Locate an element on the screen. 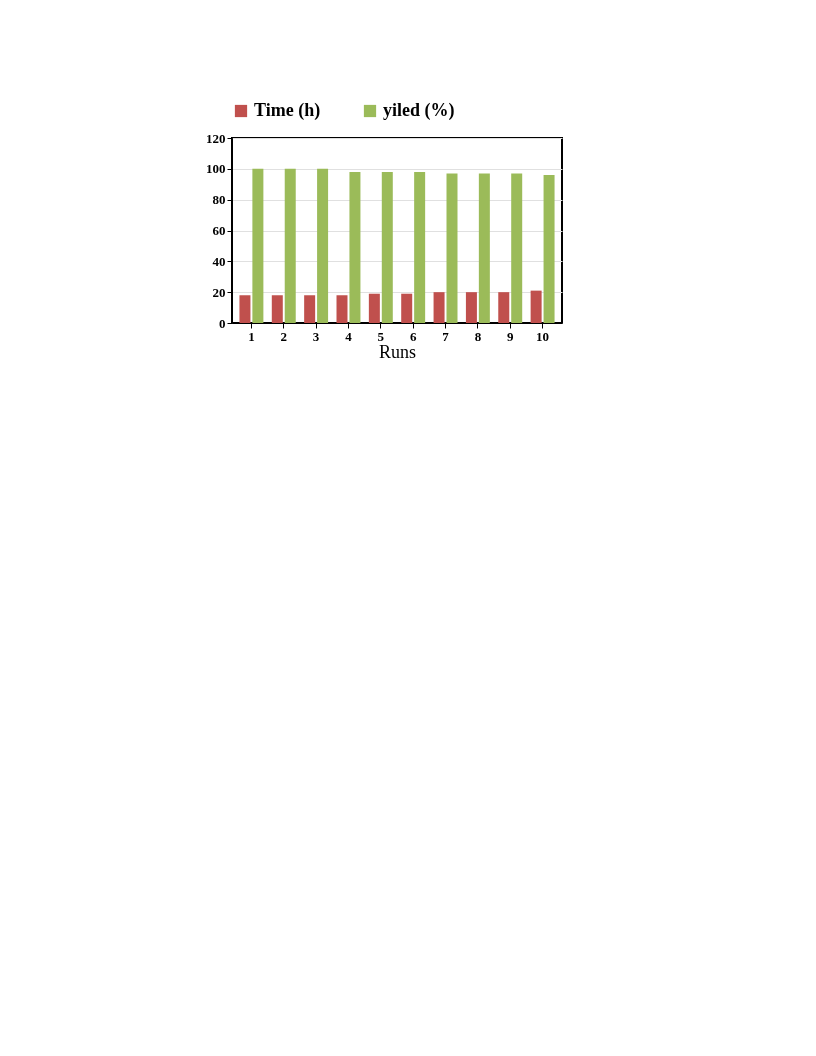  y-tick-label: 60 is located at coordinates (219, 230).